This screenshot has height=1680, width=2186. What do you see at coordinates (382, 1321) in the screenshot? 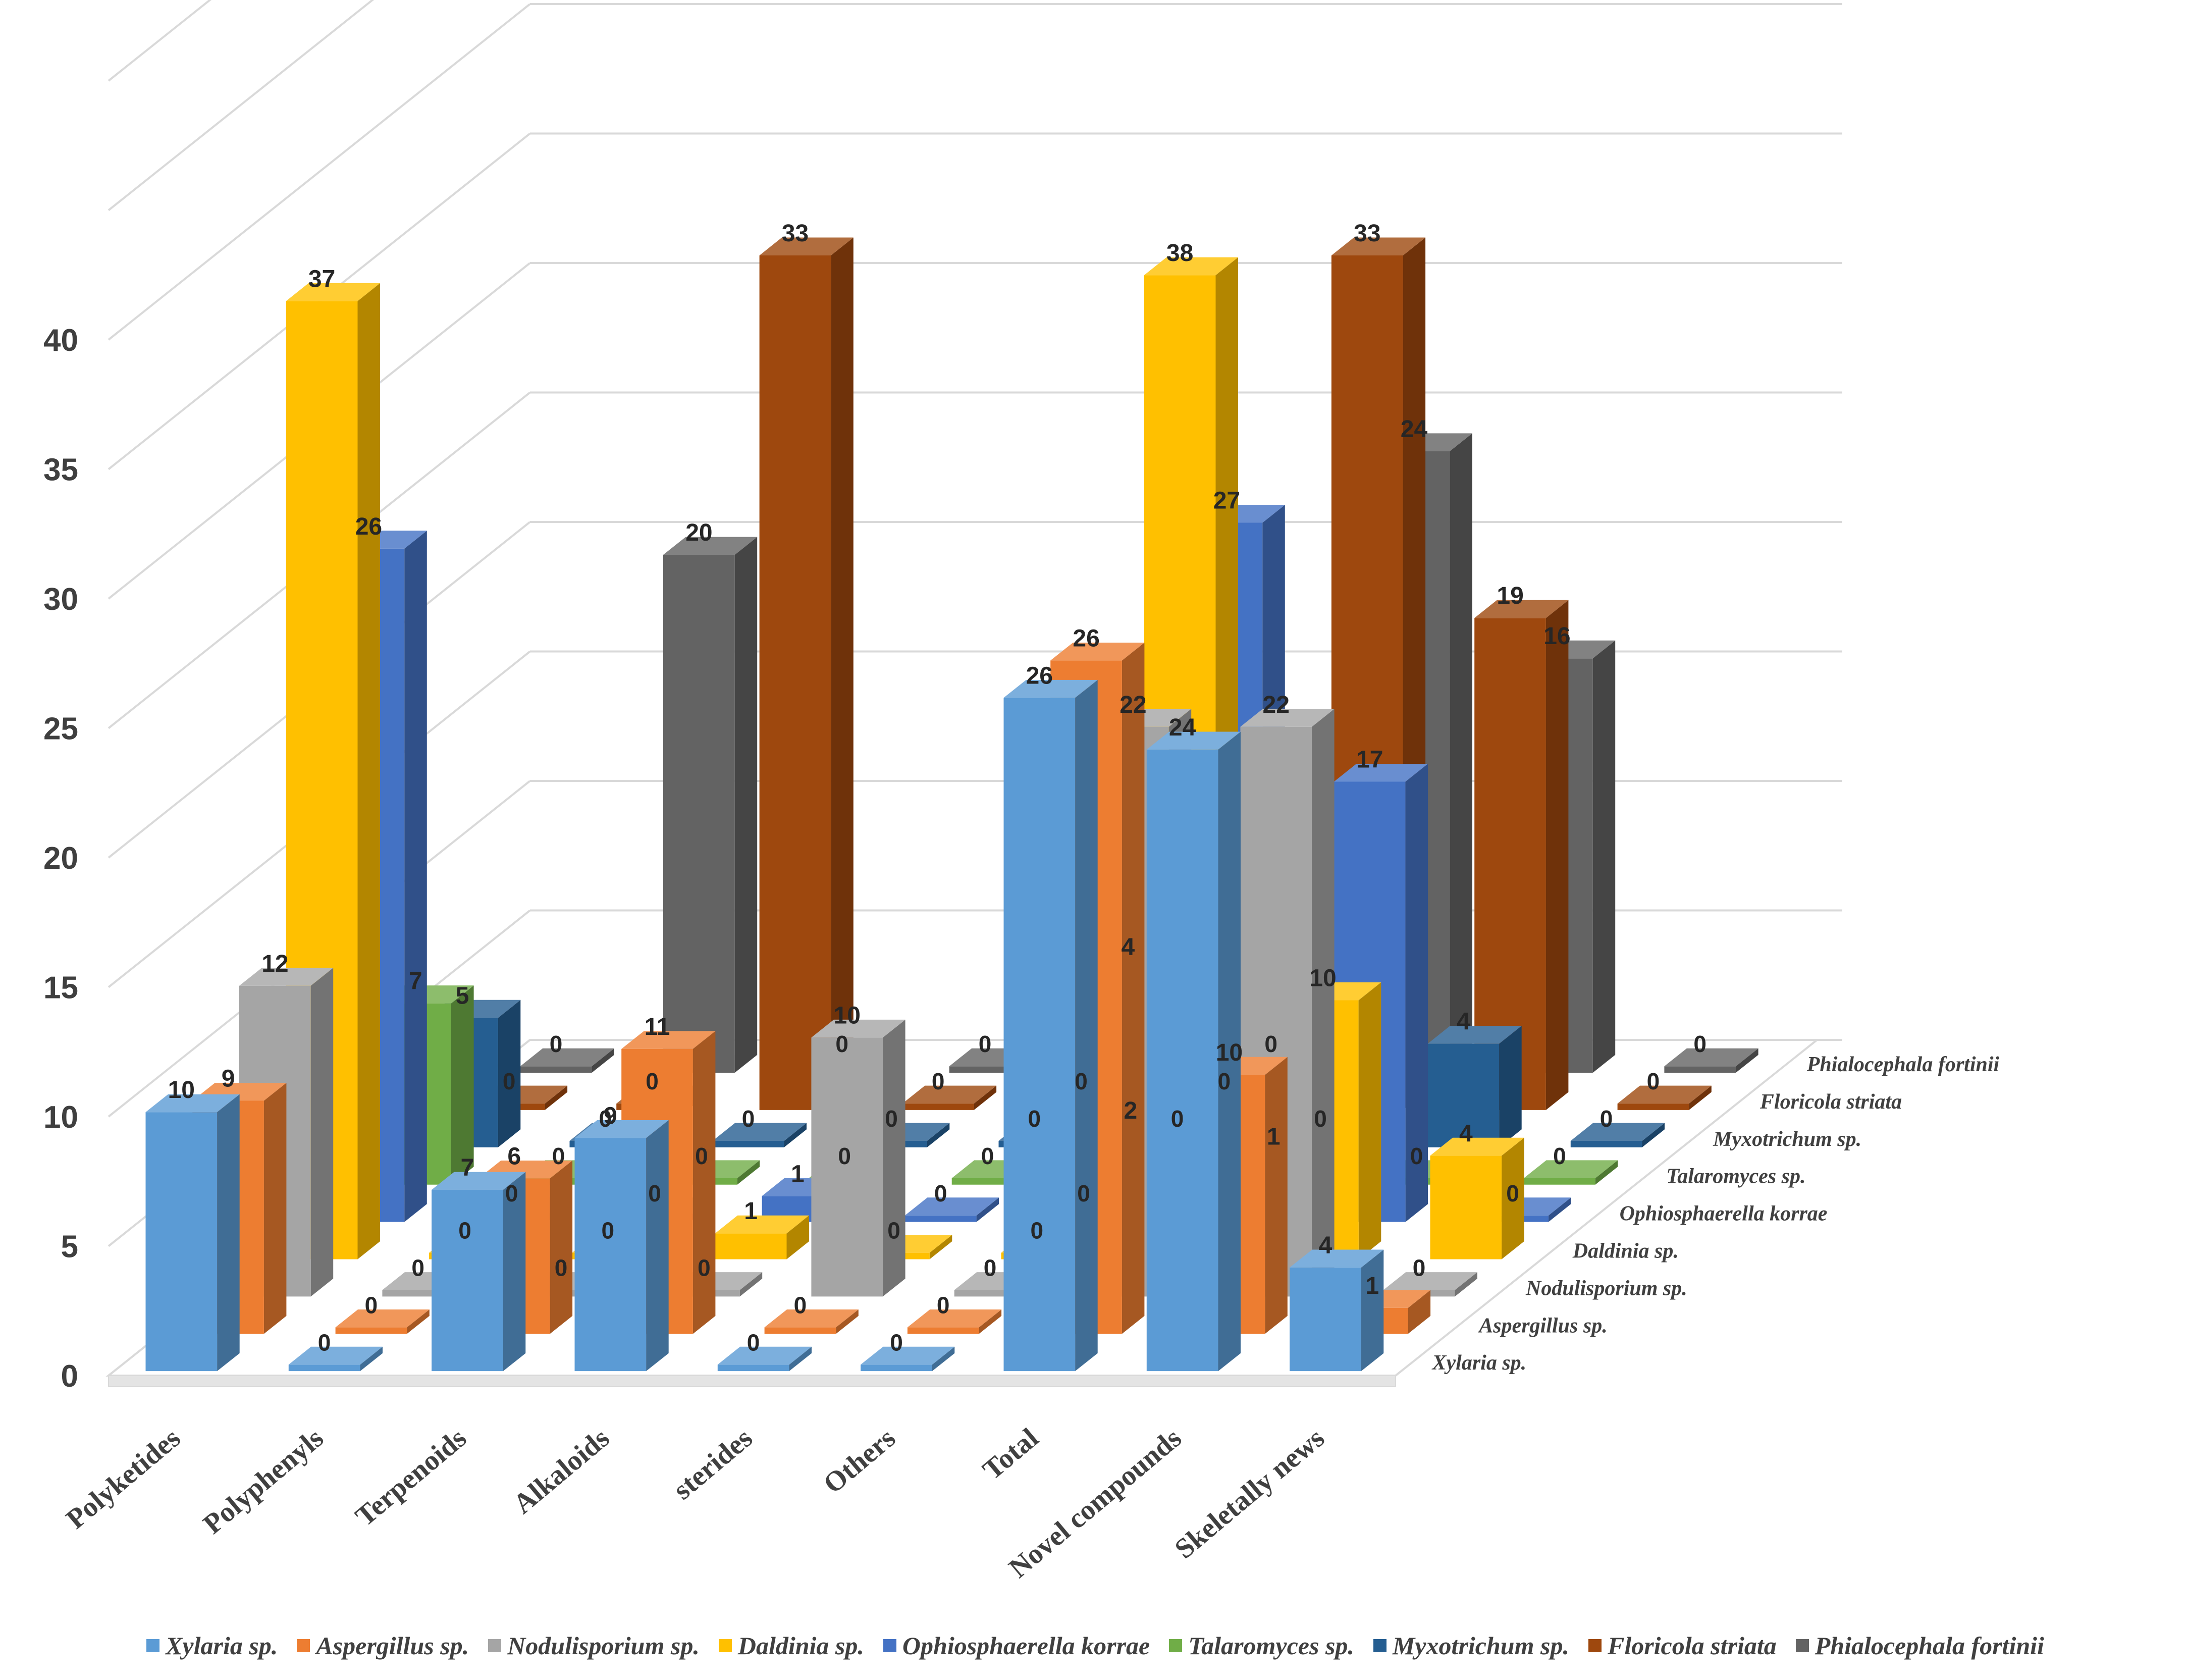
I see `bar-aspergillus-sp--1` at bounding box center [382, 1321].